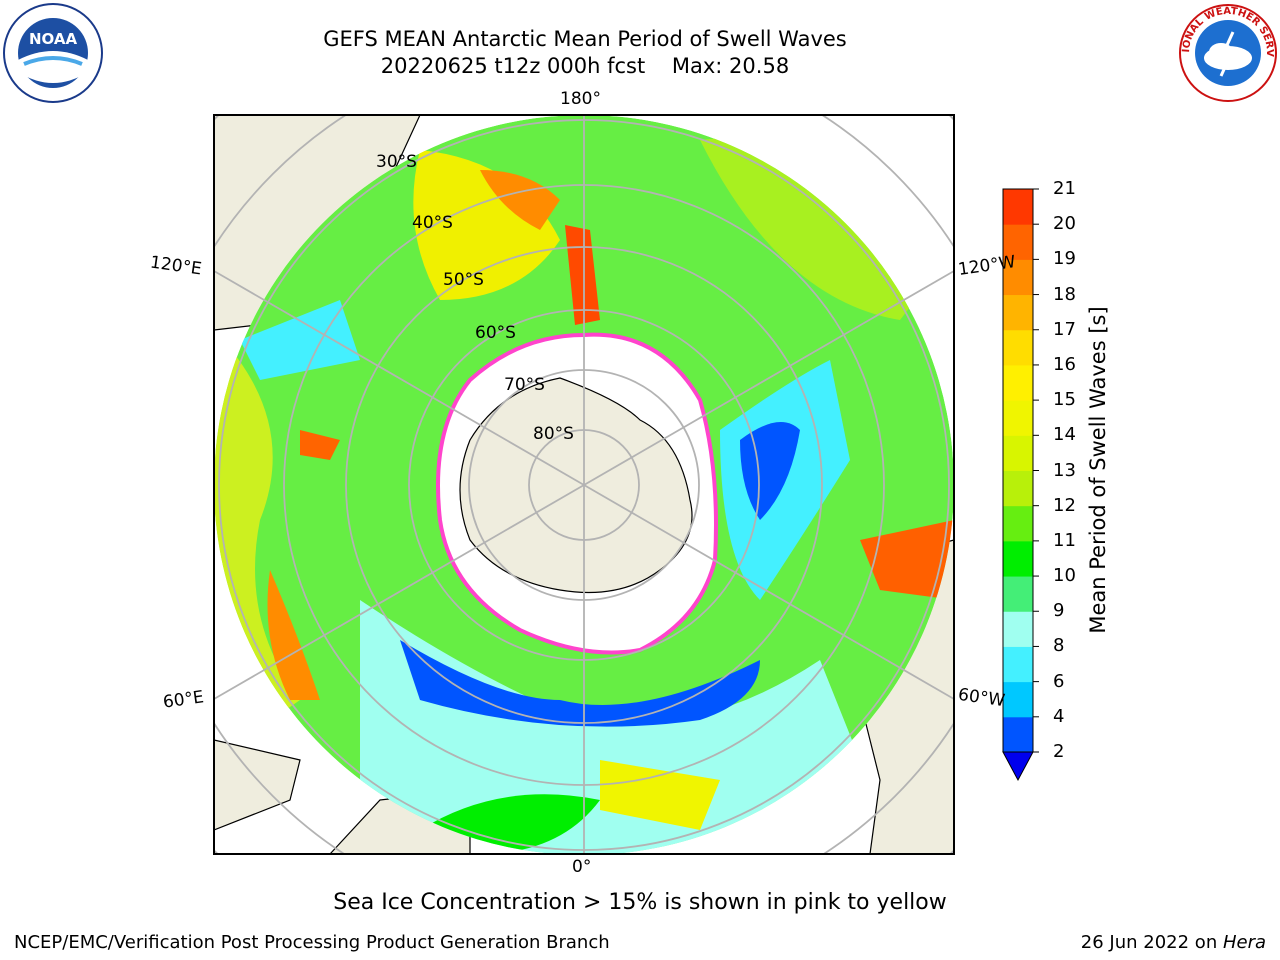 This screenshot has width=1280, height=960. I want to click on lat-label-40s: 40°S, so click(432, 223).